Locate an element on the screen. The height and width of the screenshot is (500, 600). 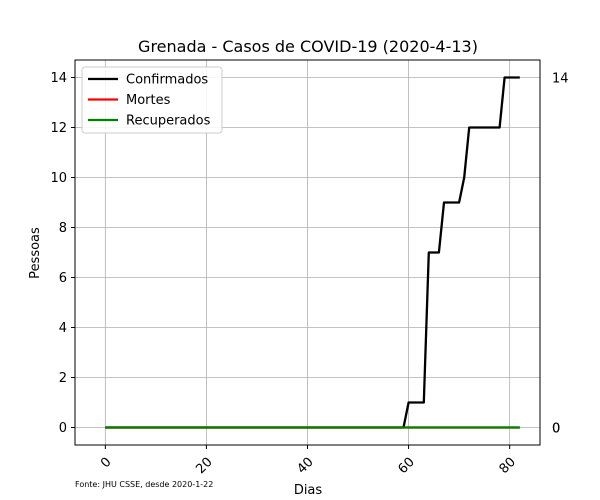
y-axis-label: Pessoas is located at coordinates (35, 253).